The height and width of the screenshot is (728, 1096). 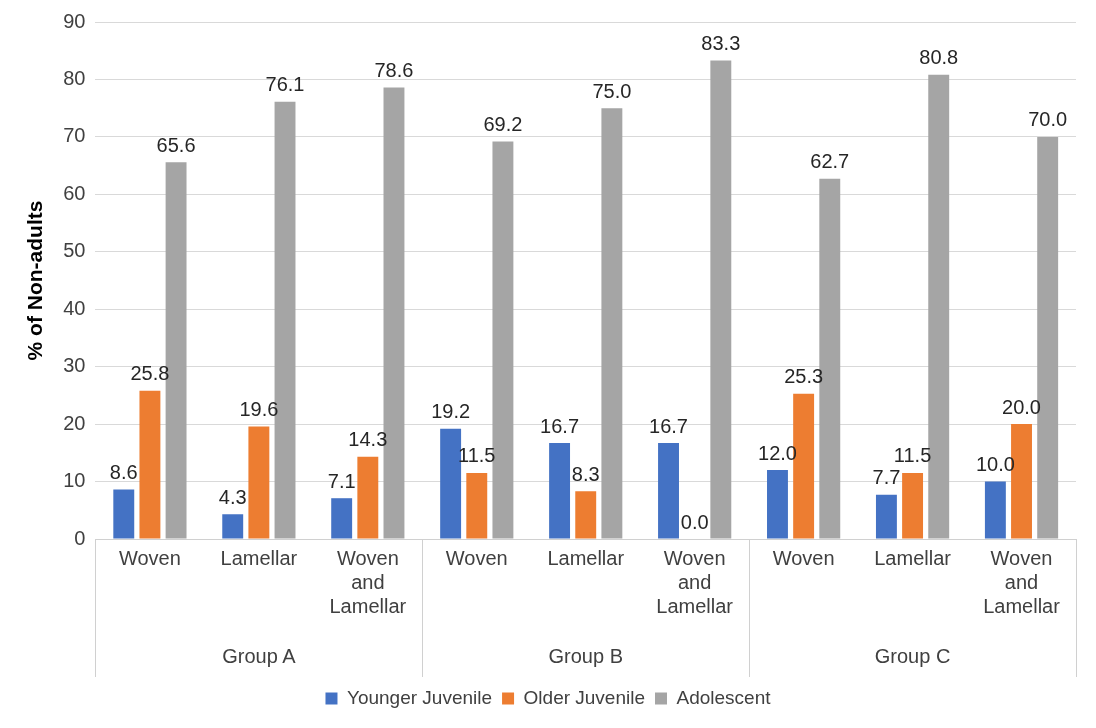 I want to click on data-label: 8.3, so click(x=585, y=473).